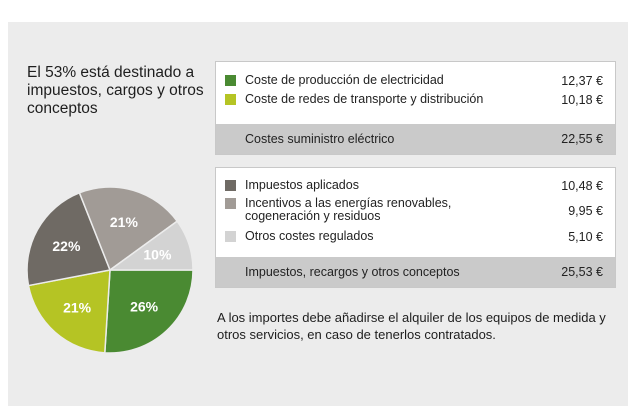 The image size is (637, 415). I want to click on row-value: 5,10 €, so click(585, 237).